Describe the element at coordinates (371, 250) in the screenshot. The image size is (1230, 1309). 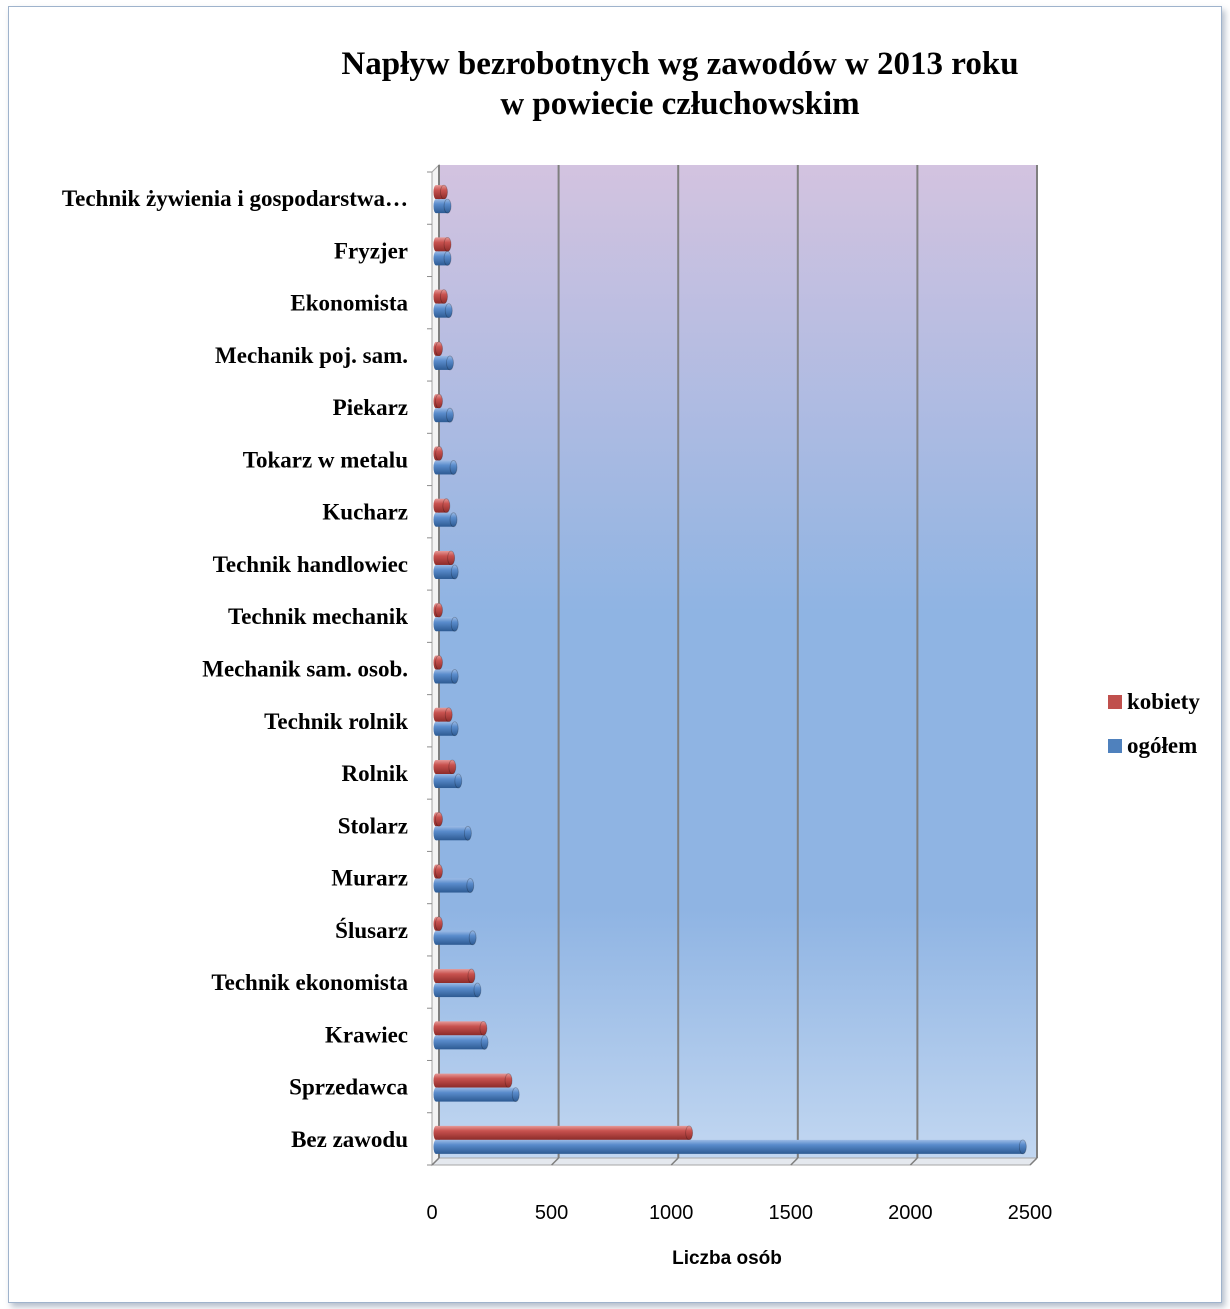
I see `category-label: Fryzjer` at that location.